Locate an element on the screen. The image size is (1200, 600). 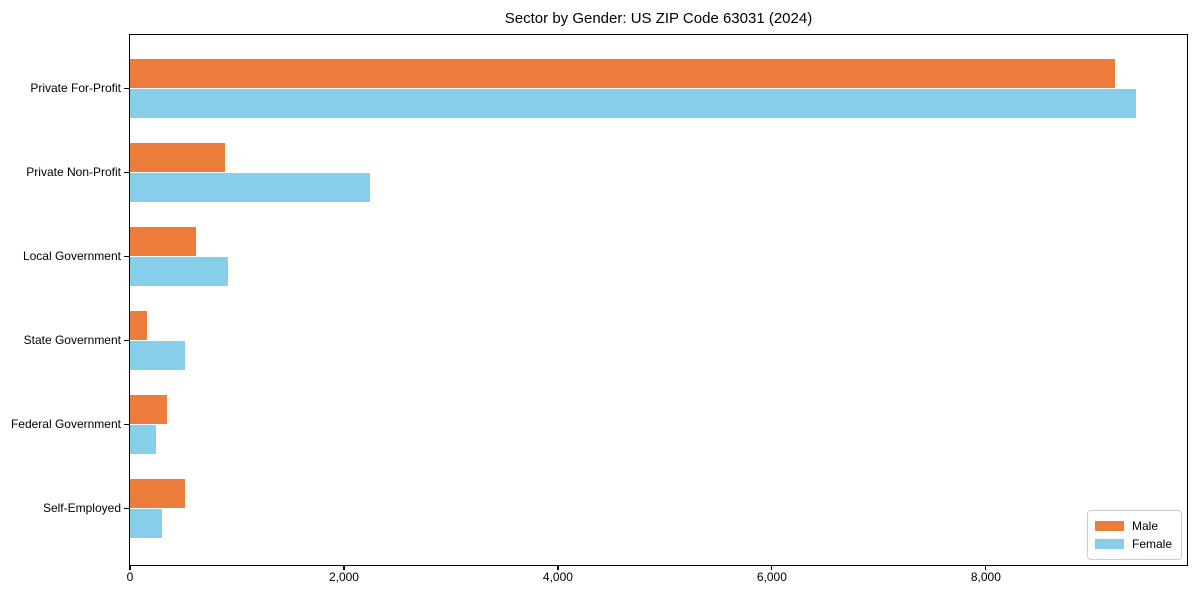
category-label: Self-Employed is located at coordinates (81, 507).